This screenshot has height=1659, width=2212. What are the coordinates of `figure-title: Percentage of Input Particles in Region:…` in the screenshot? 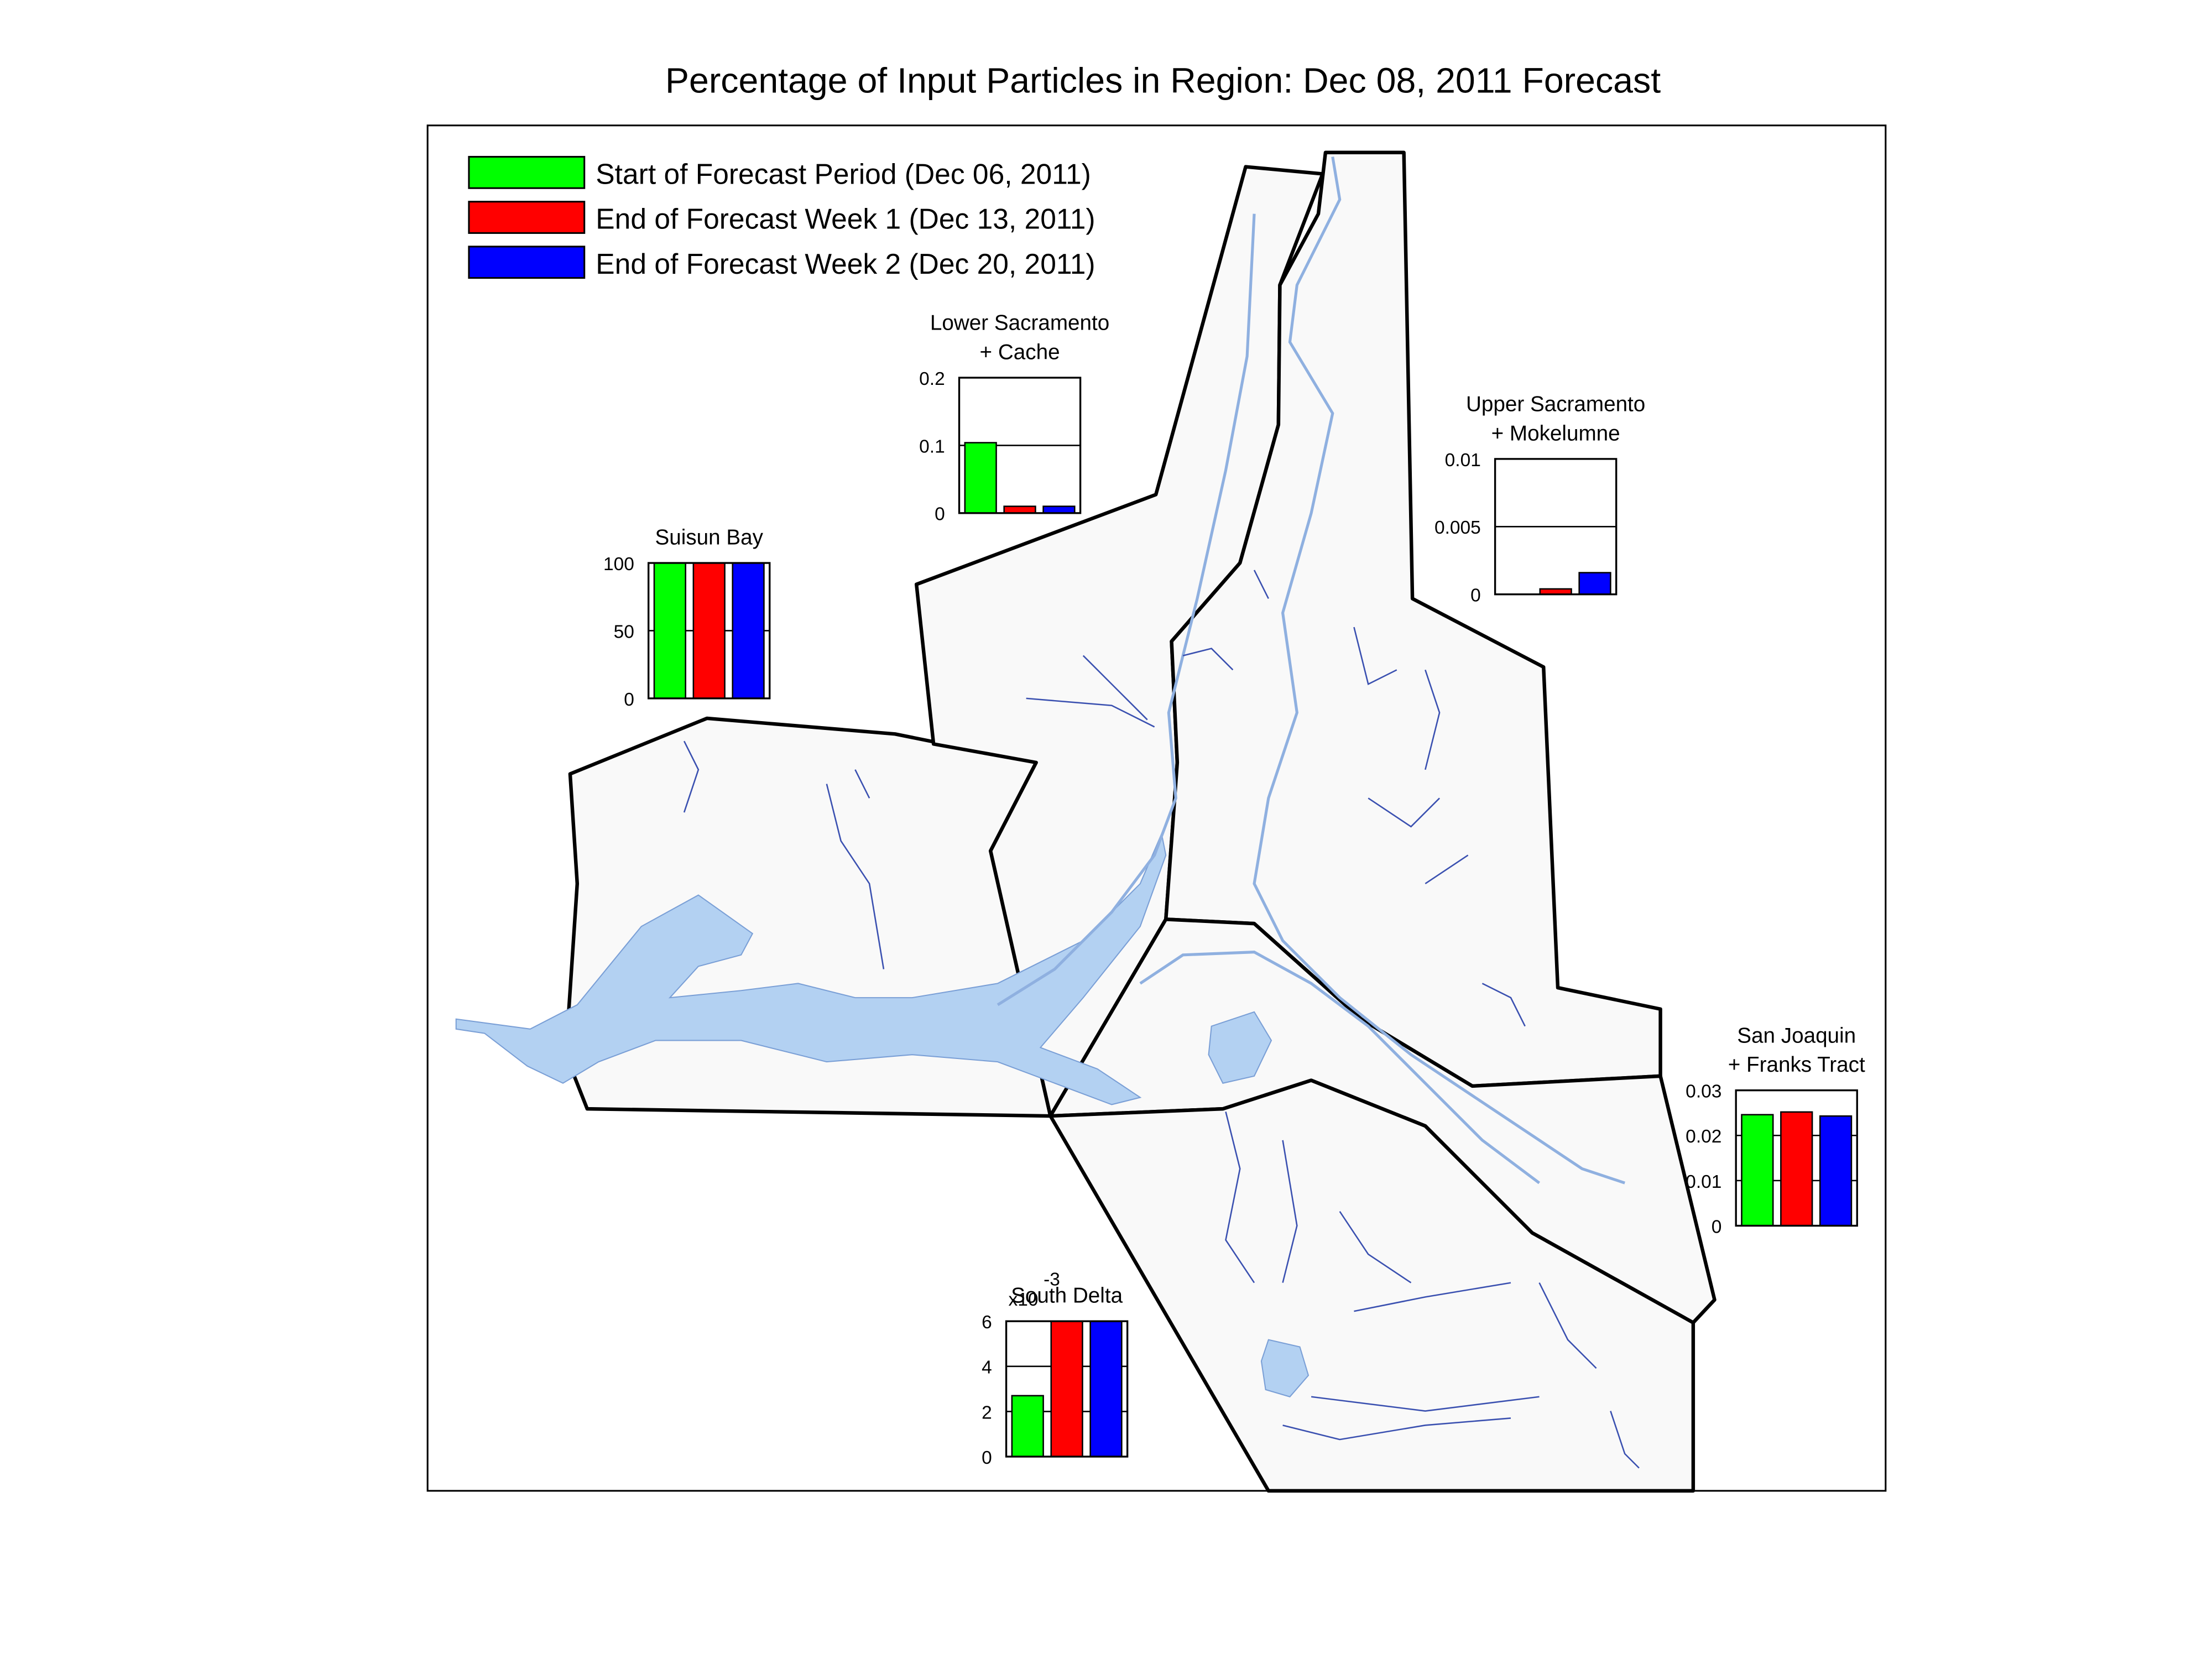 It's located at (1163, 81).